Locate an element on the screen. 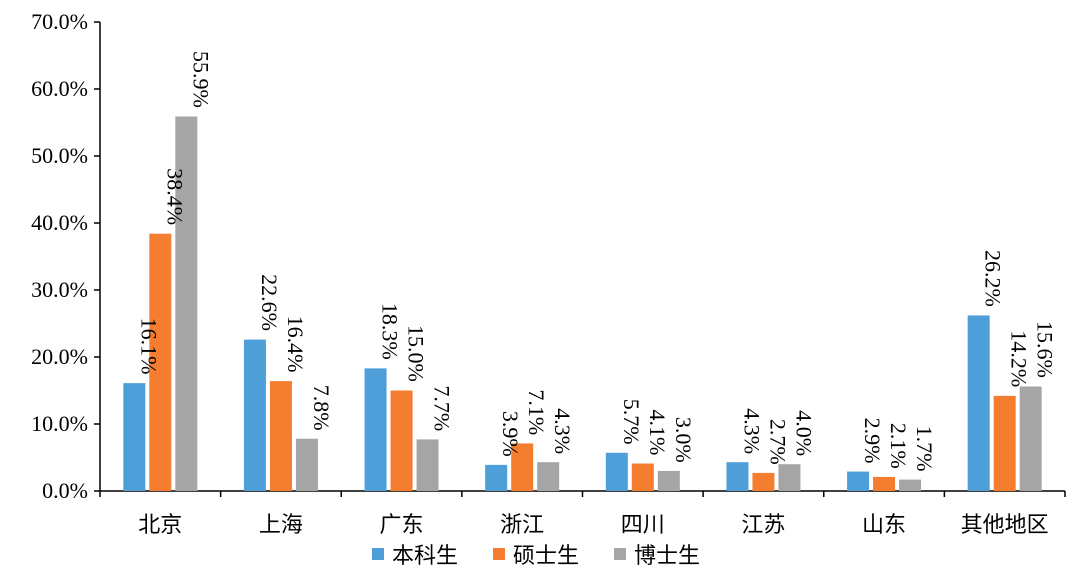 The width and height of the screenshot is (1080, 577). data-label: 2.9% is located at coordinates (872, 441).